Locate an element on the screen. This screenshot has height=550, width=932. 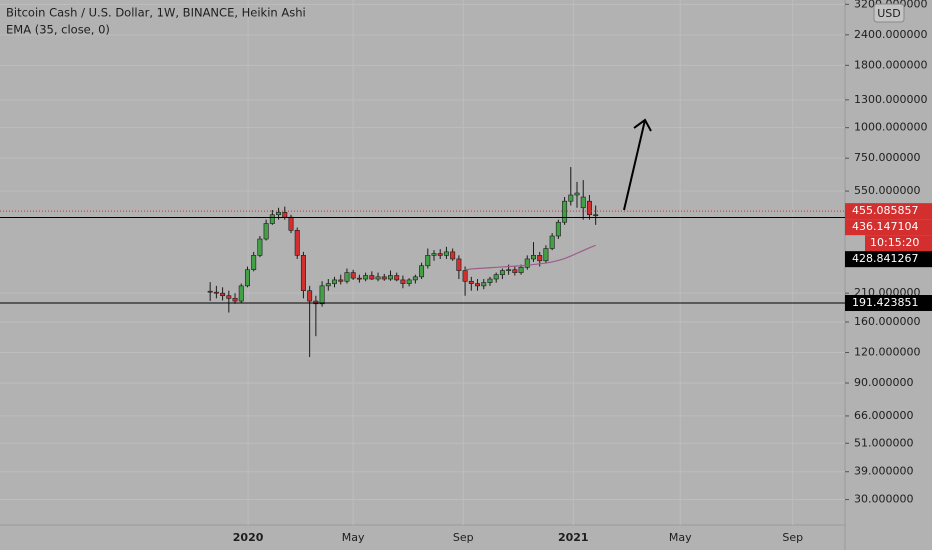
price-label: 428.841267 is located at coordinates (885, 258).